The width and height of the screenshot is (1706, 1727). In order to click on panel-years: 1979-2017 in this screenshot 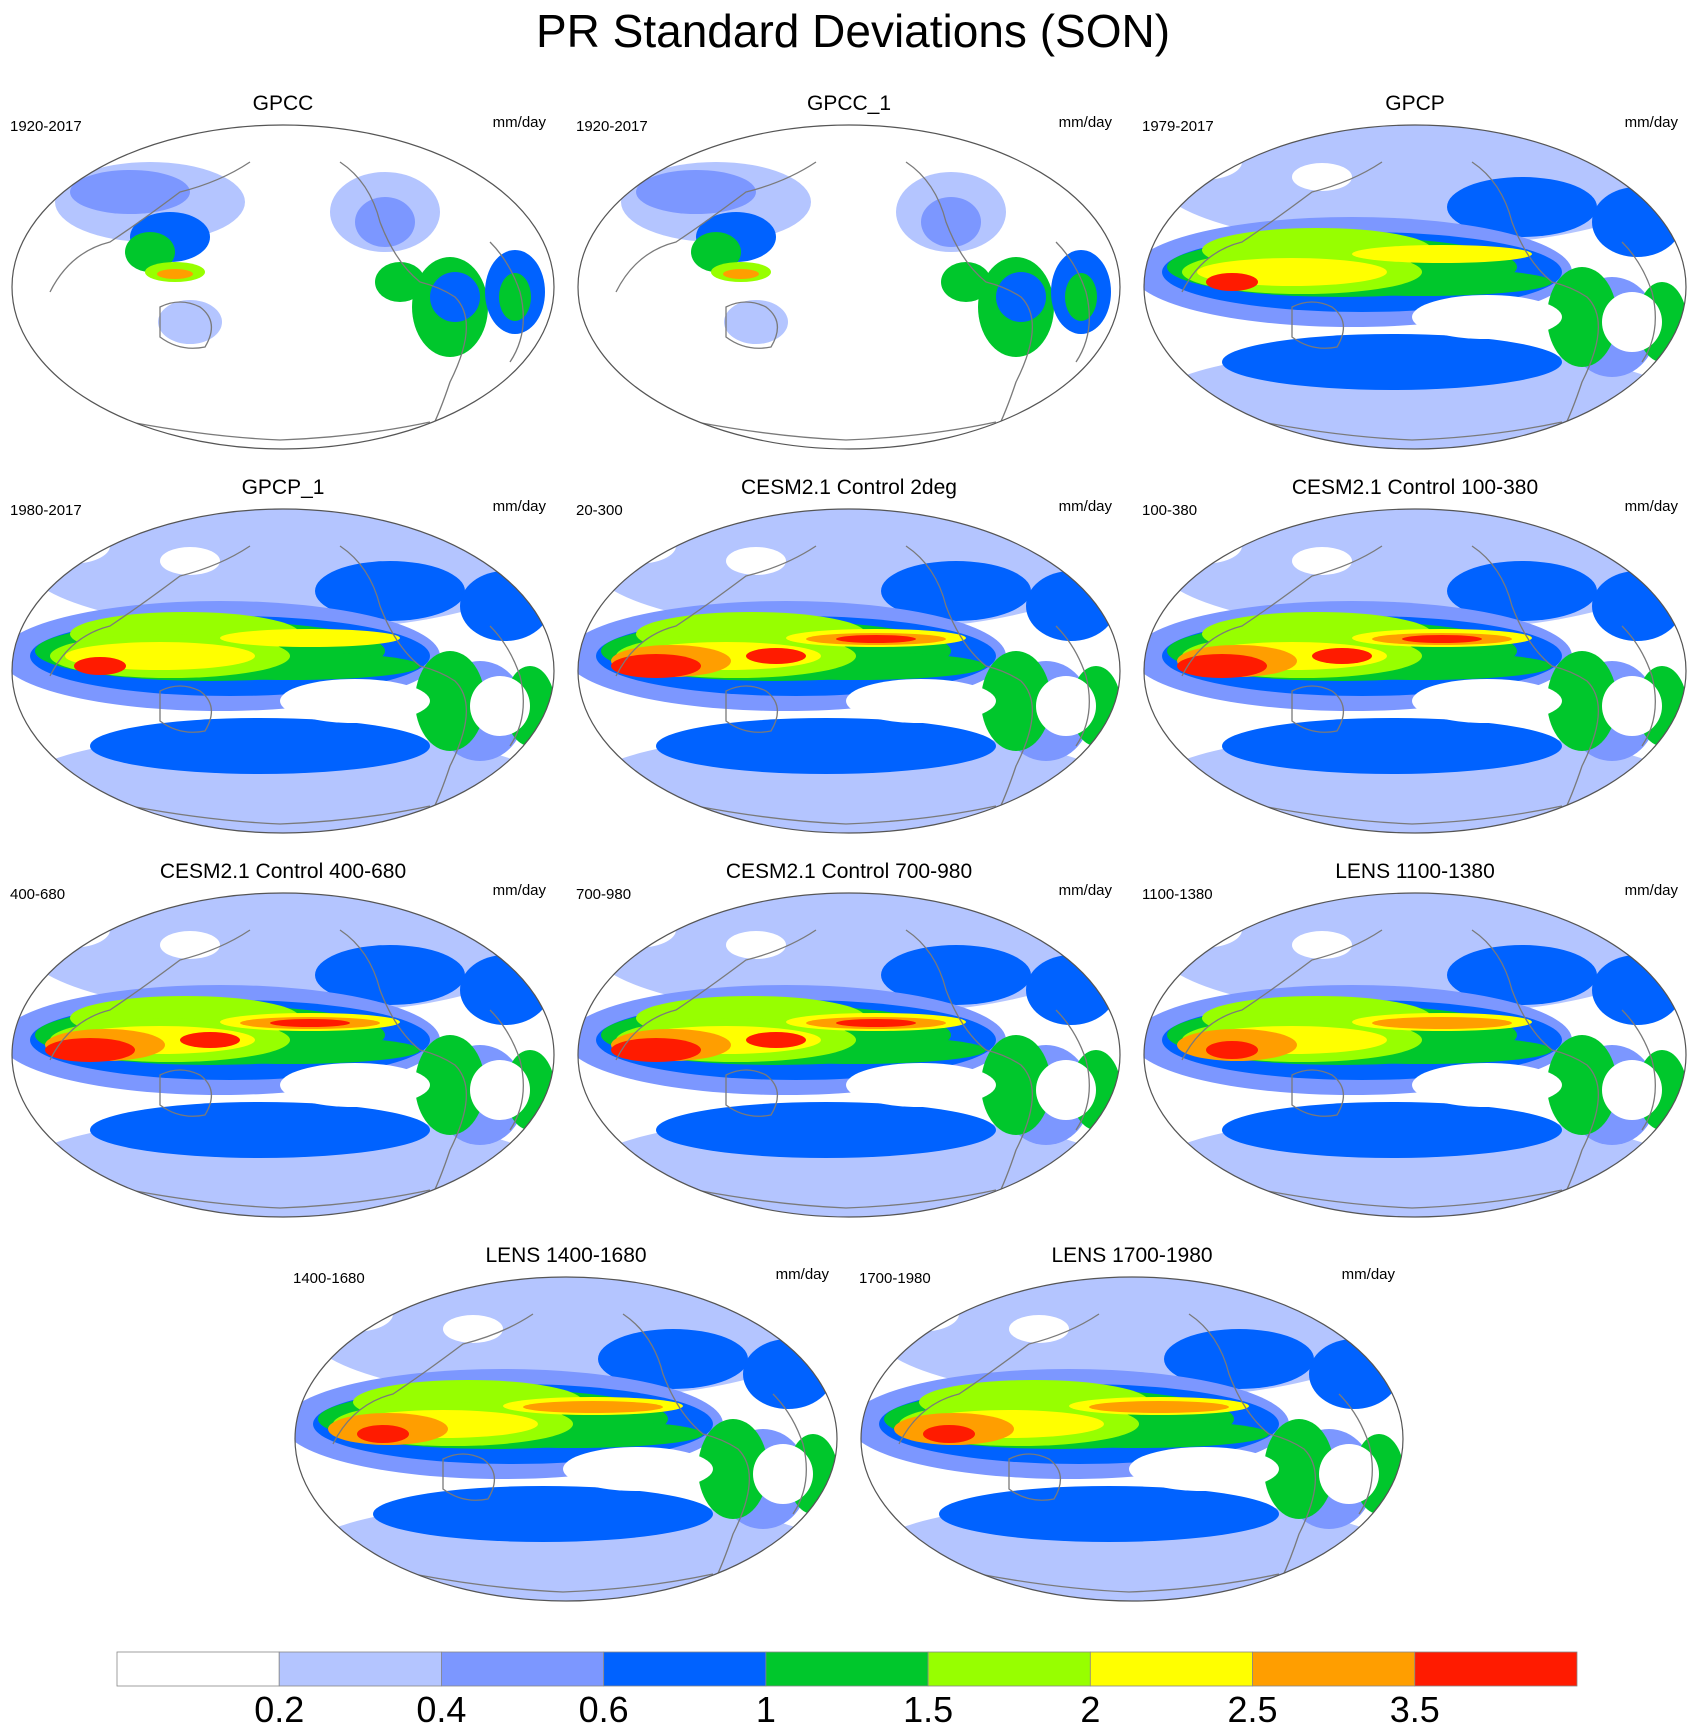, I will do `click(1178, 126)`.